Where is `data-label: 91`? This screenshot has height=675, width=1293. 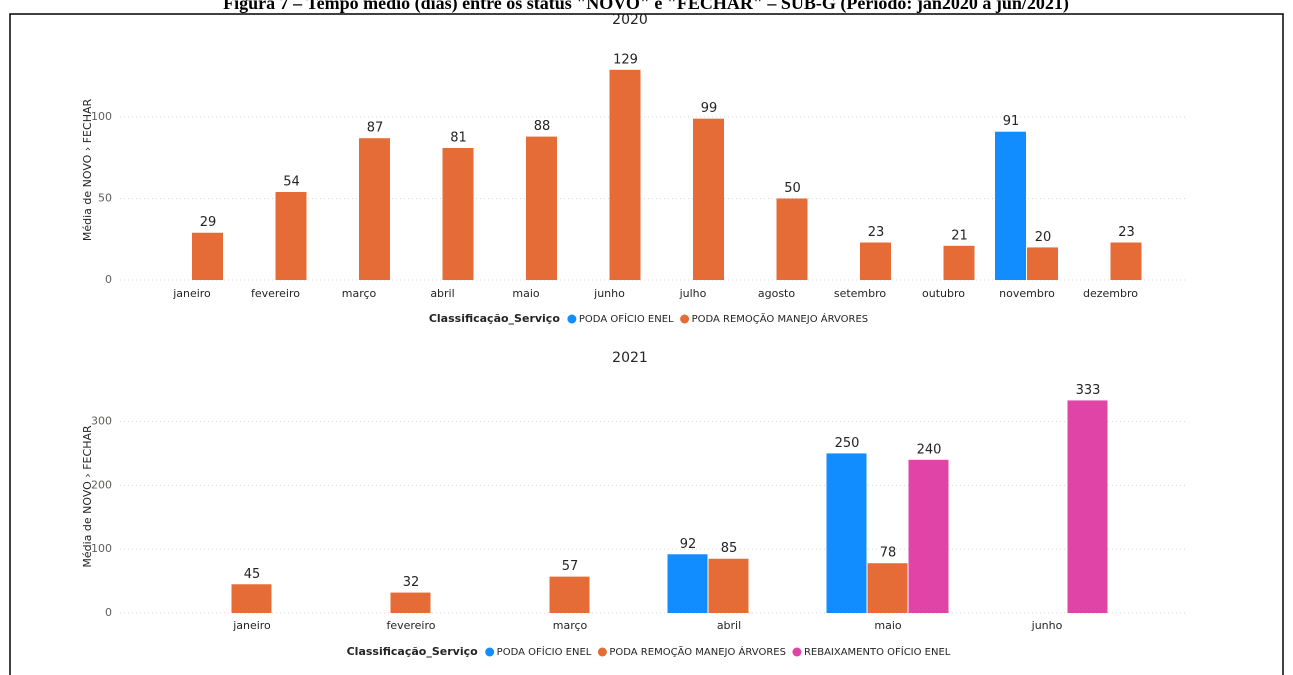
data-label: 91 is located at coordinates (1011, 121).